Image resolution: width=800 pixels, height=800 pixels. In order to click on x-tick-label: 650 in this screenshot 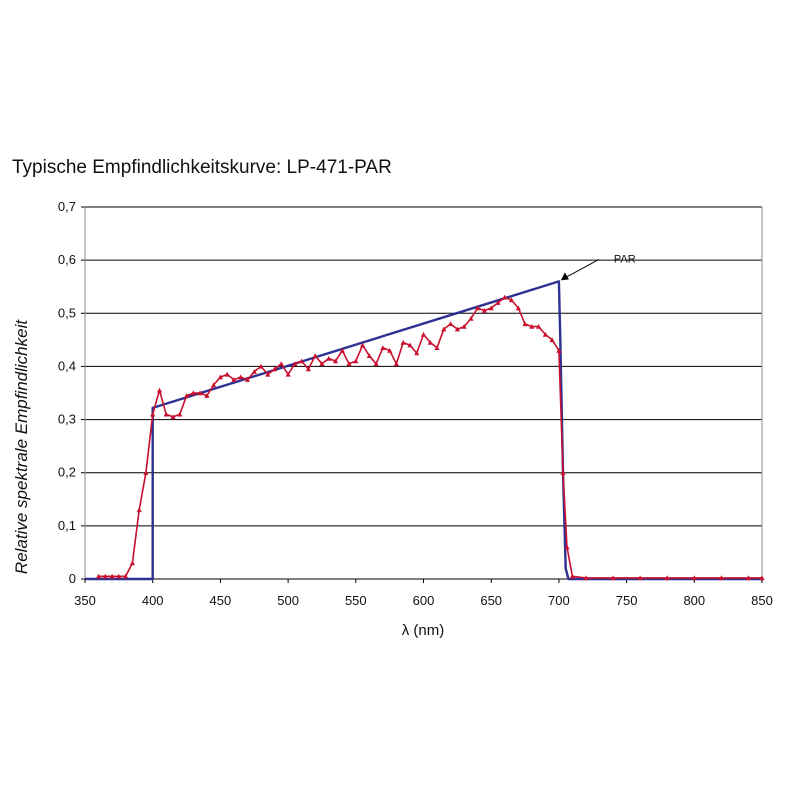, I will do `click(491, 600)`.